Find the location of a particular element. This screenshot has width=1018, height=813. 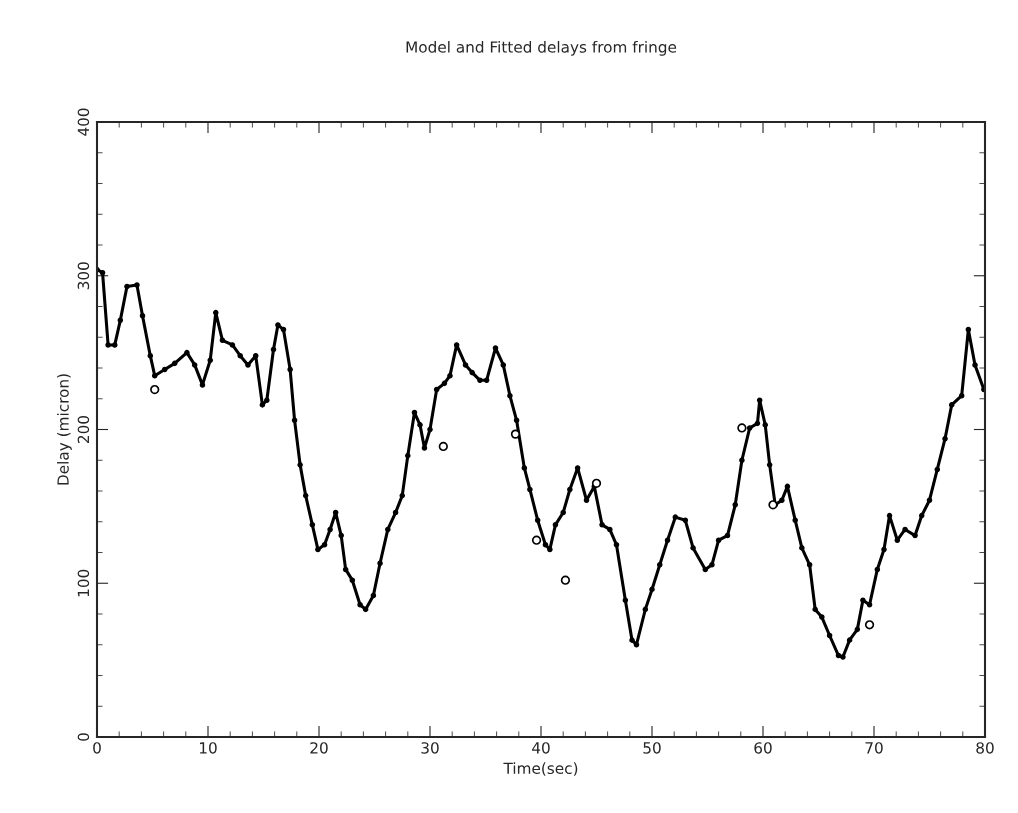

x-tick-label: 70 is located at coordinates (874, 748).